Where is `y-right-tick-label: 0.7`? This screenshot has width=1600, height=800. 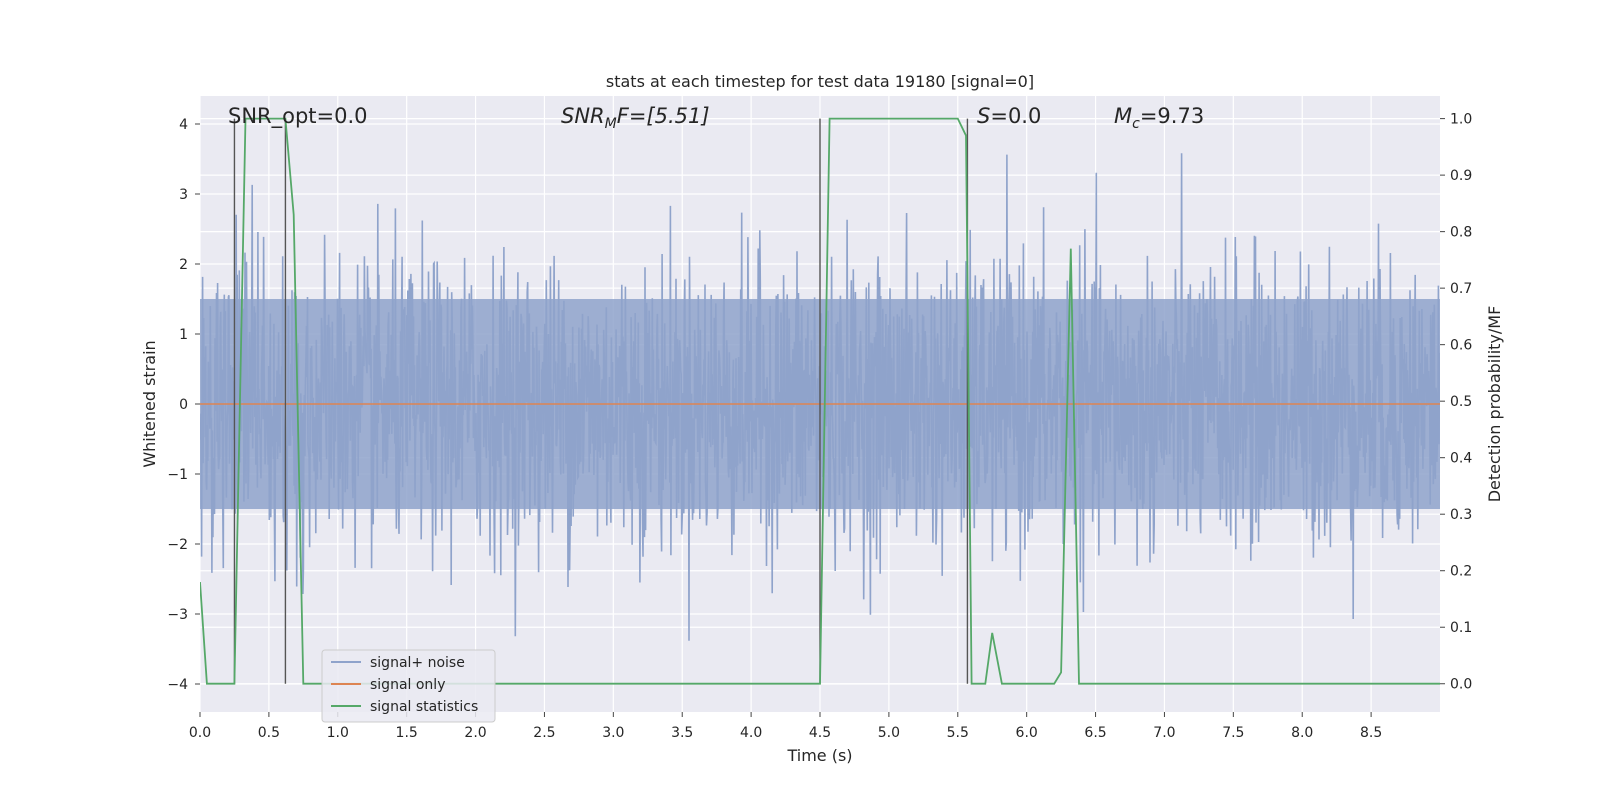 y-right-tick-label: 0.7 is located at coordinates (1461, 289).